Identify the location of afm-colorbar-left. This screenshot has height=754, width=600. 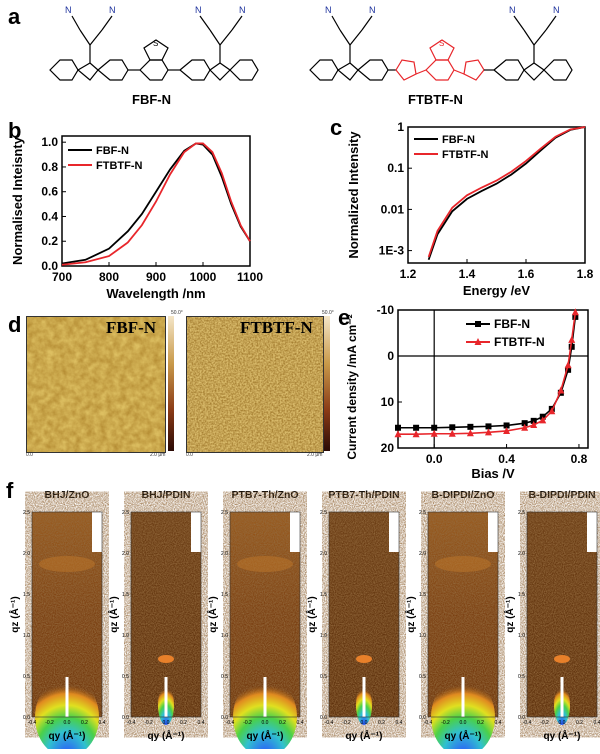
(171, 383).